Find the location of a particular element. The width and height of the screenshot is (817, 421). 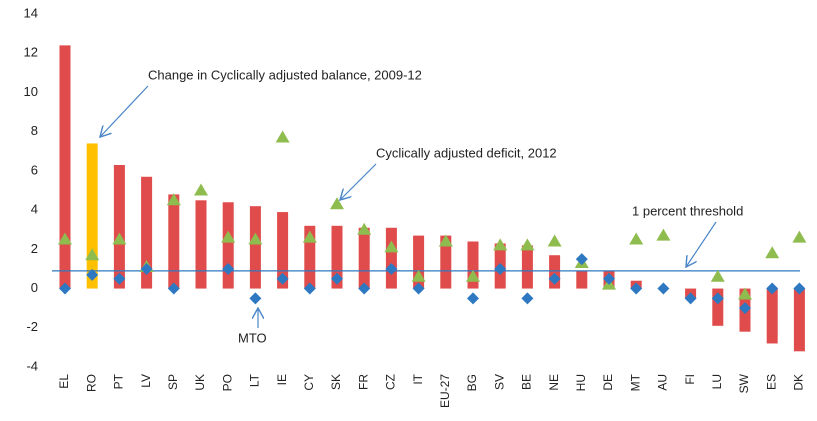

y-tick-label: 14 is located at coordinates (31, 12).